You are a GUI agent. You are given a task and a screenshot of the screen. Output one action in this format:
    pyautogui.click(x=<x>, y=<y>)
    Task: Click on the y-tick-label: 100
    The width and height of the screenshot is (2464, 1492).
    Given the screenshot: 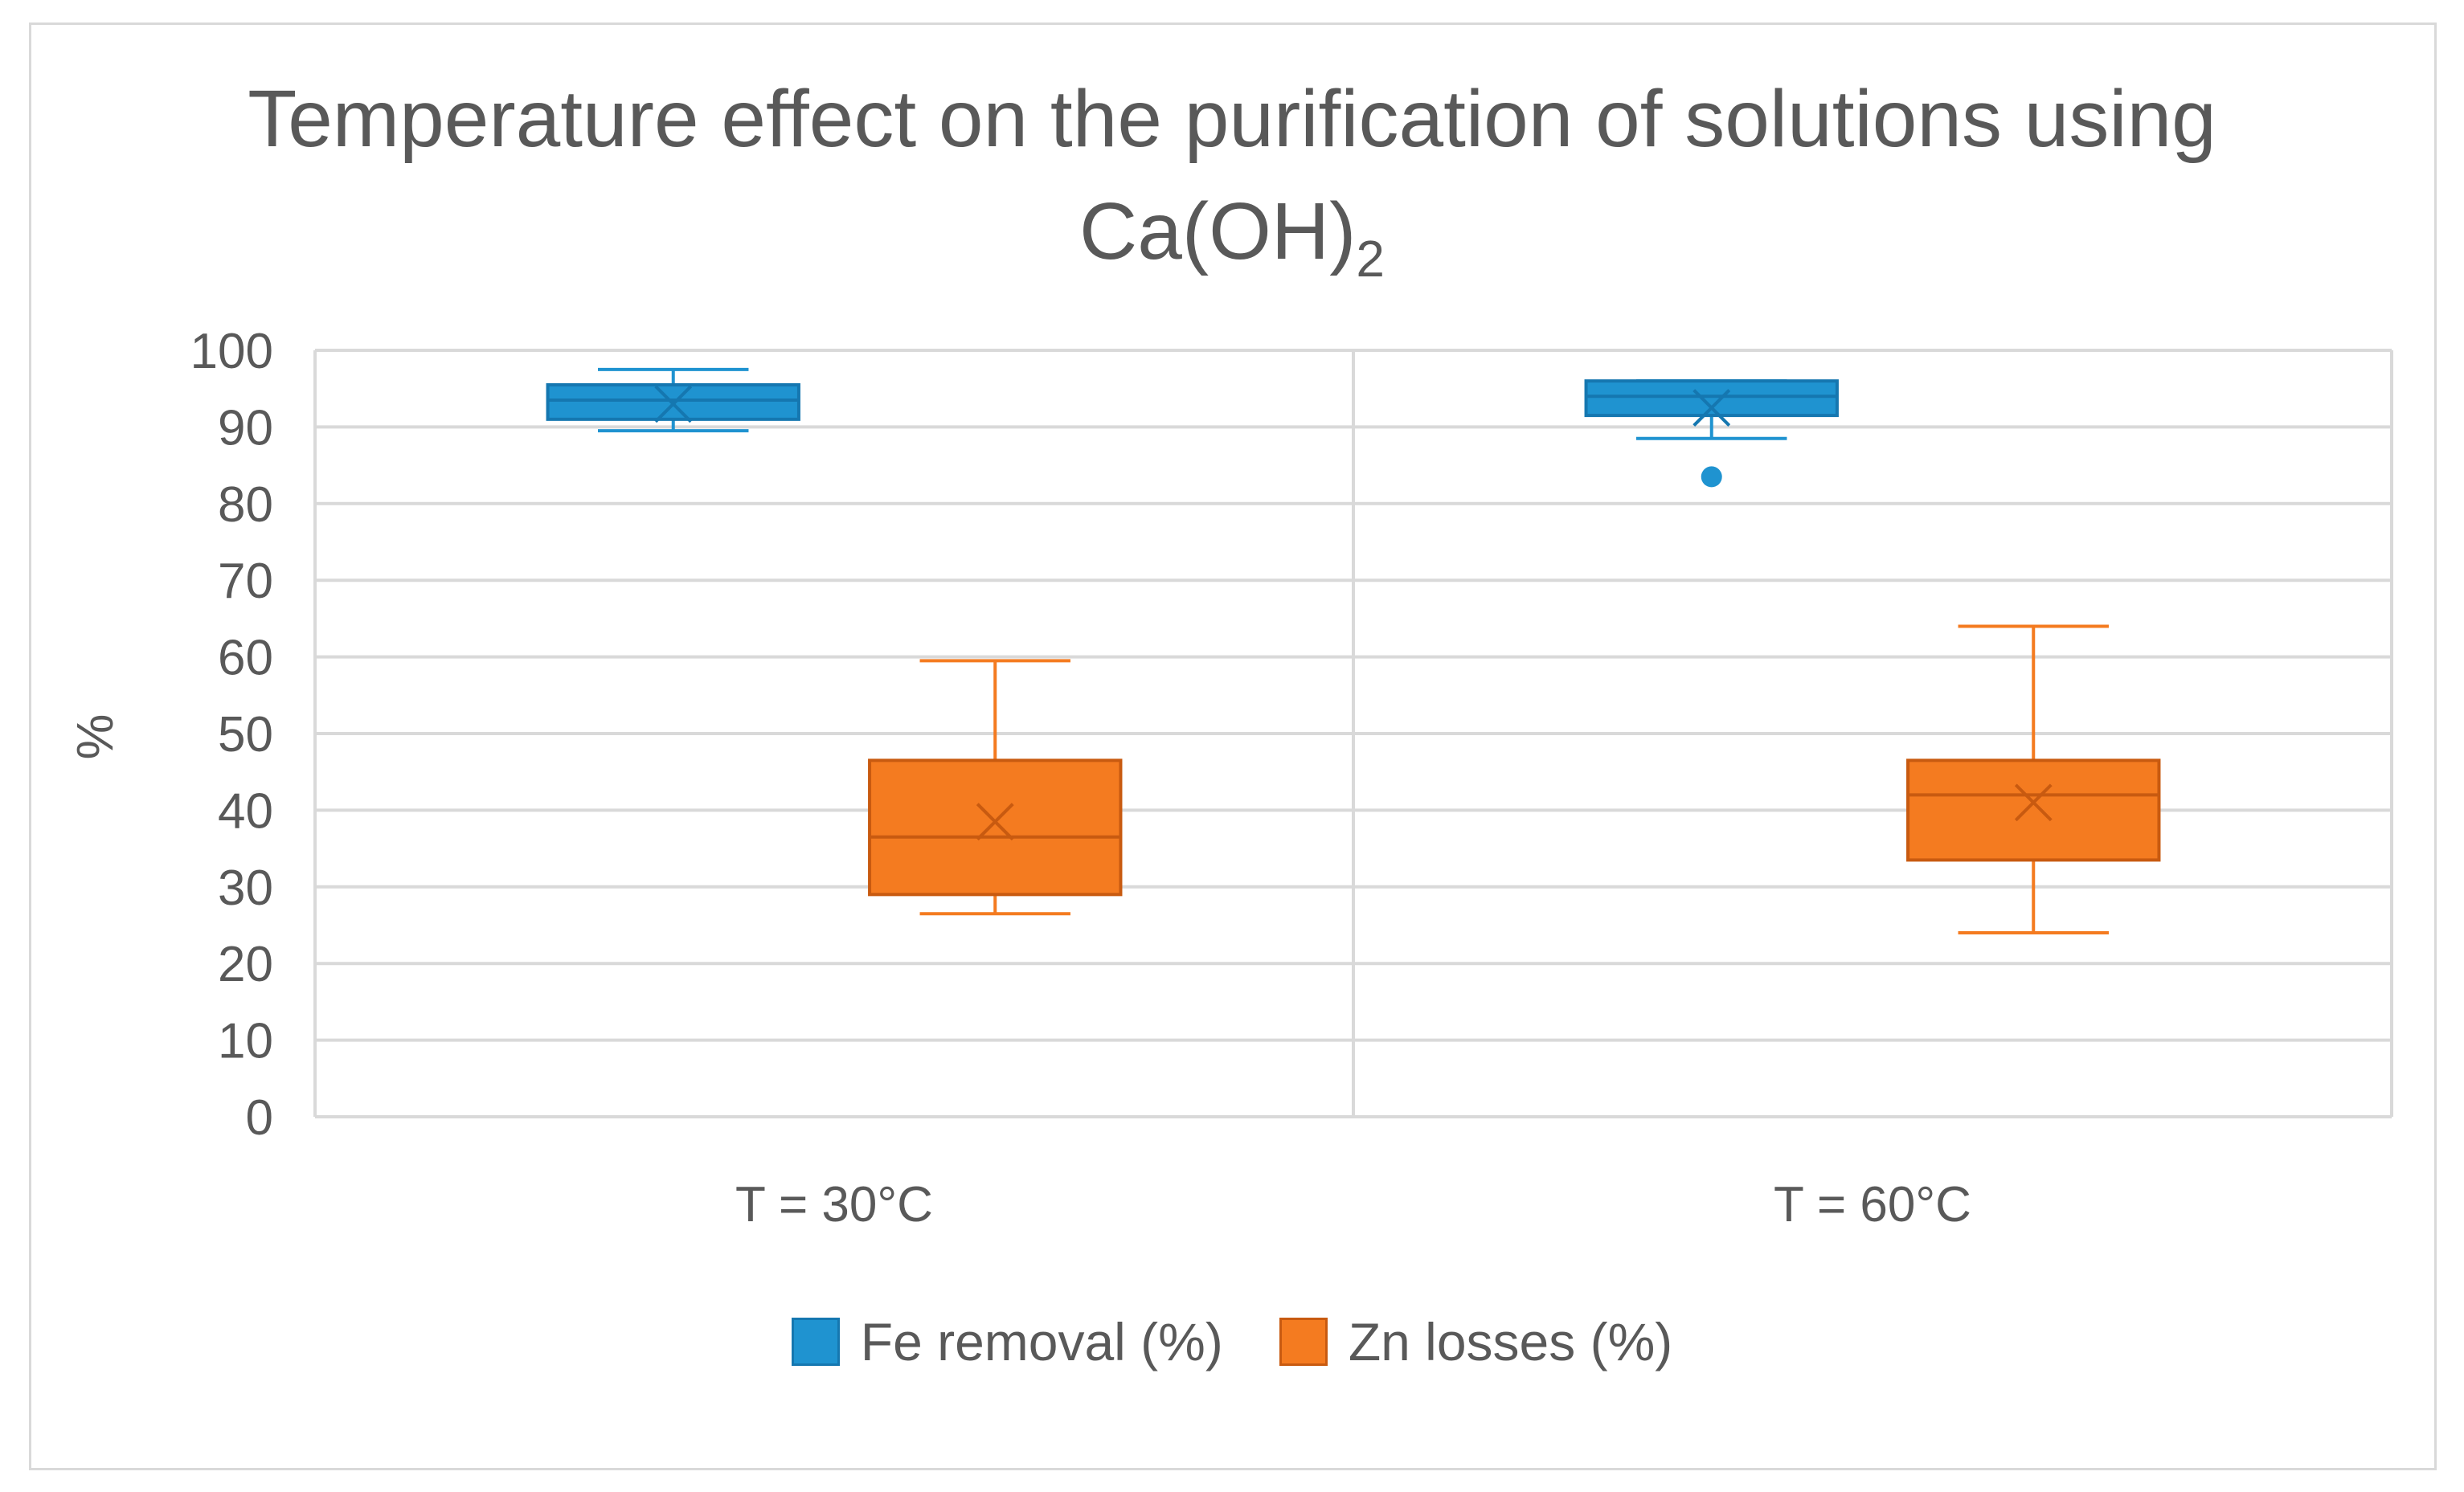 What is the action you would take?
    pyautogui.click(x=231, y=351)
    